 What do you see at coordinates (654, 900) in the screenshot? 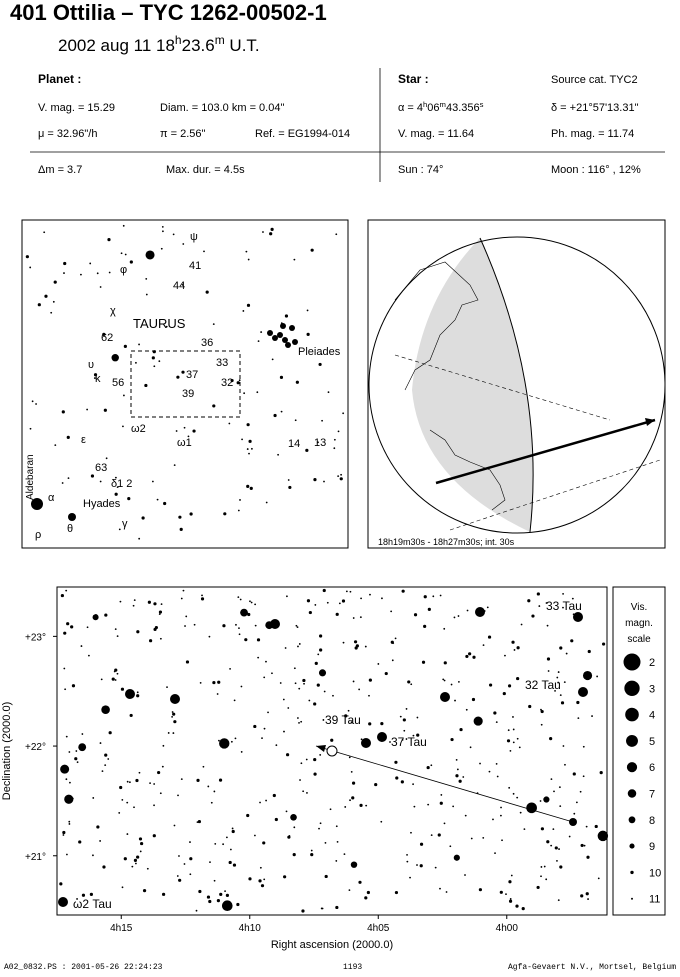
I see `scale-label: 11` at bounding box center [654, 900].